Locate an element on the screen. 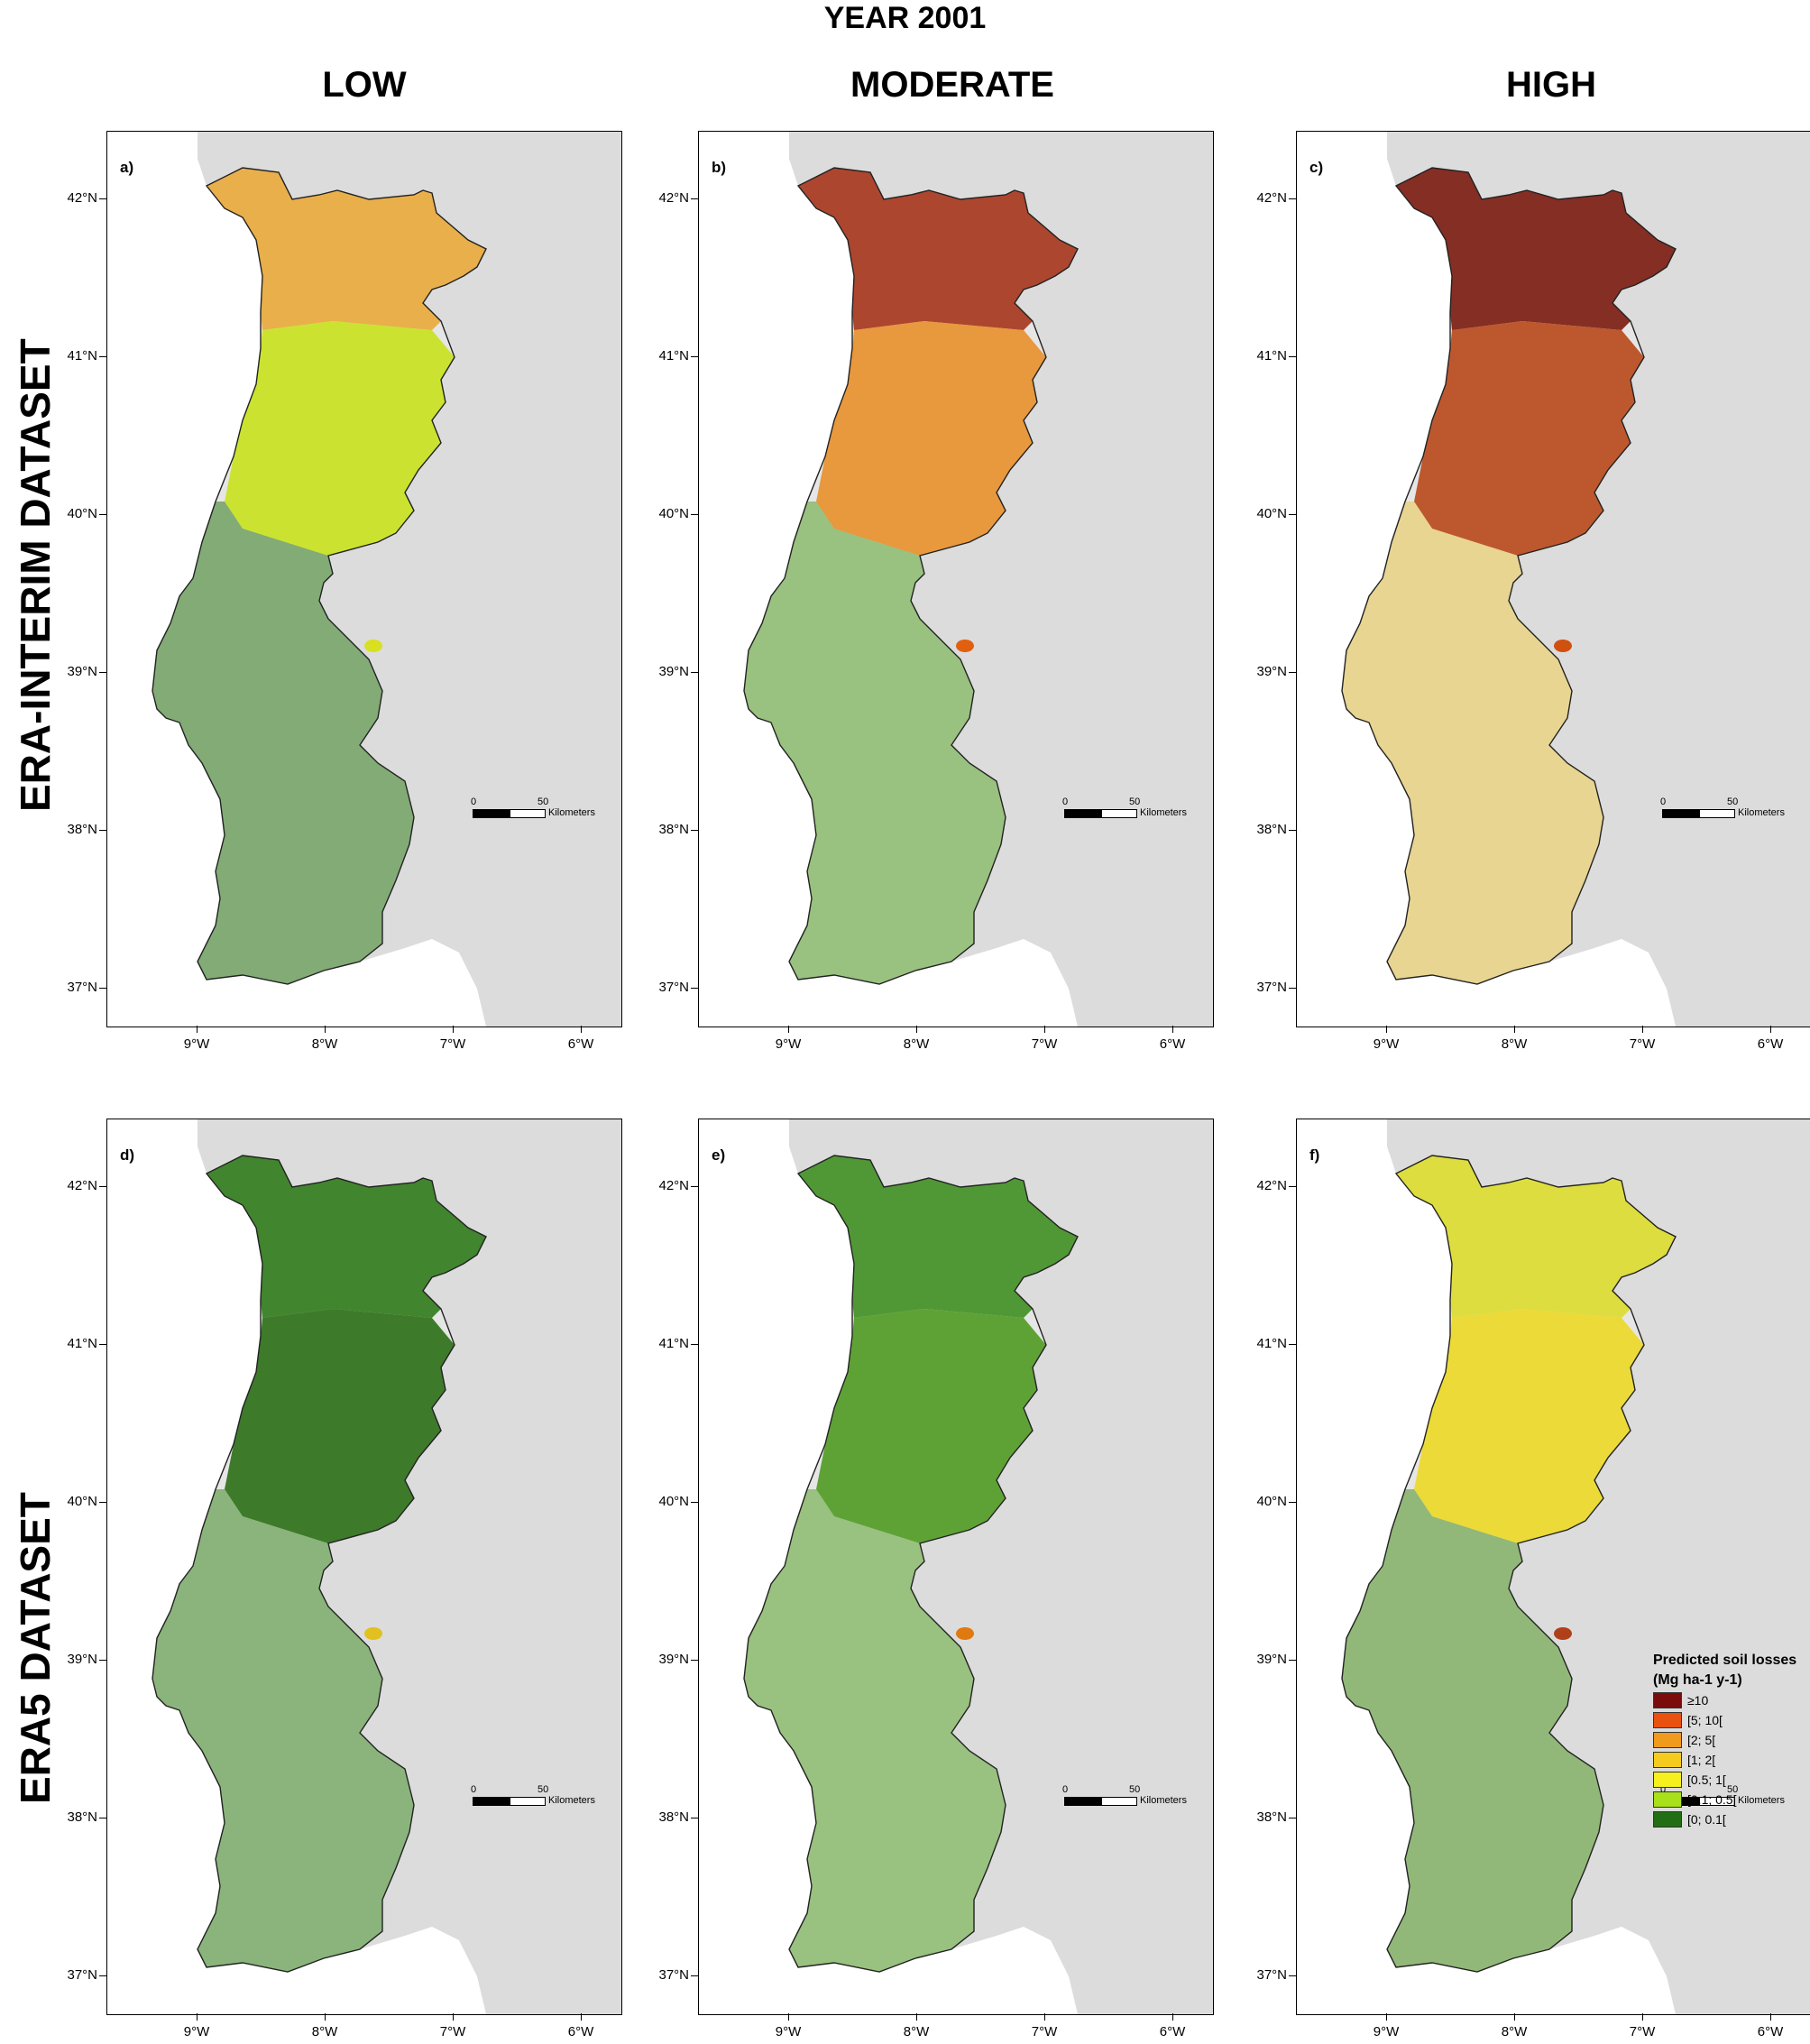 The height and width of the screenshot is (2044, 1810). panel-label: f) is located at coordinates (1314, 1155).